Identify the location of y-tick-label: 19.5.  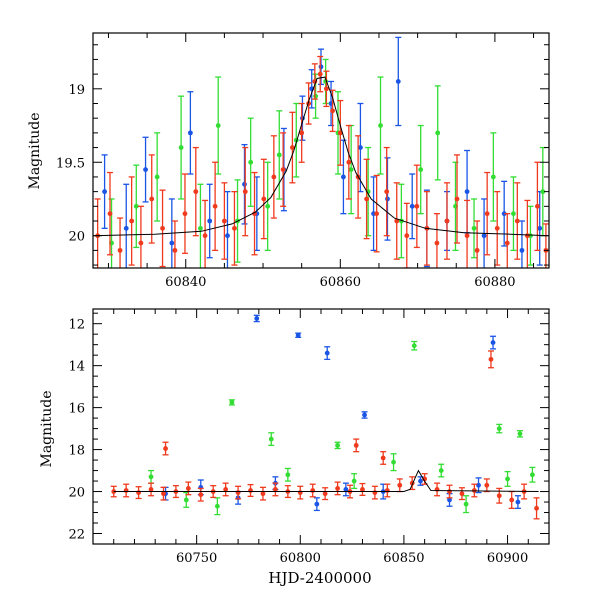
(70, 163).